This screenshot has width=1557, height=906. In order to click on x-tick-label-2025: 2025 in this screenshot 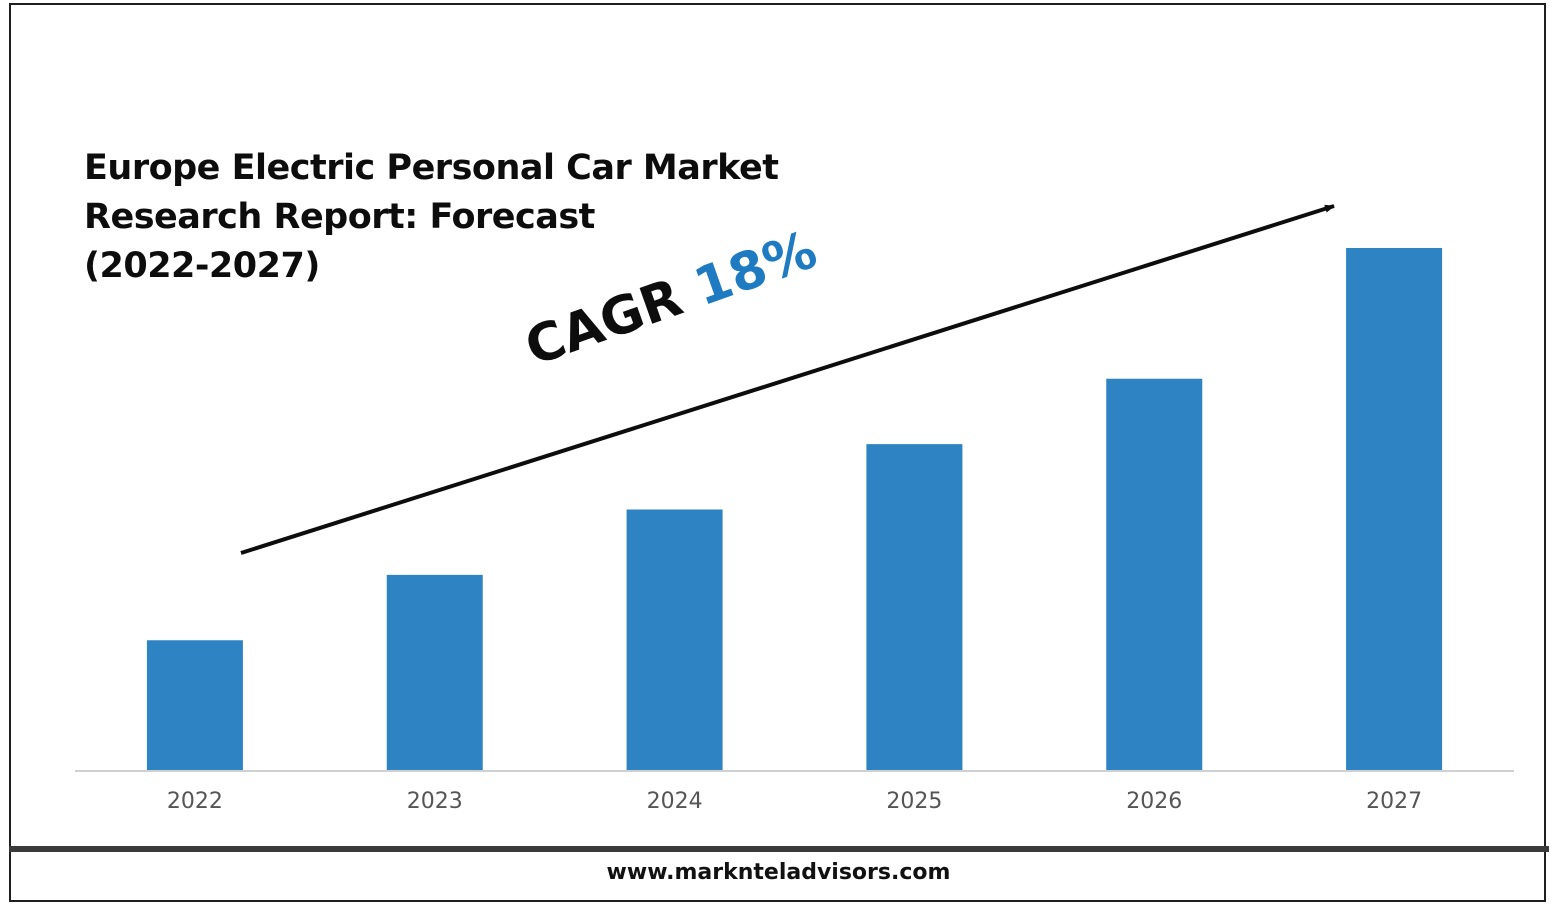, I will do `click(914, 801)`.